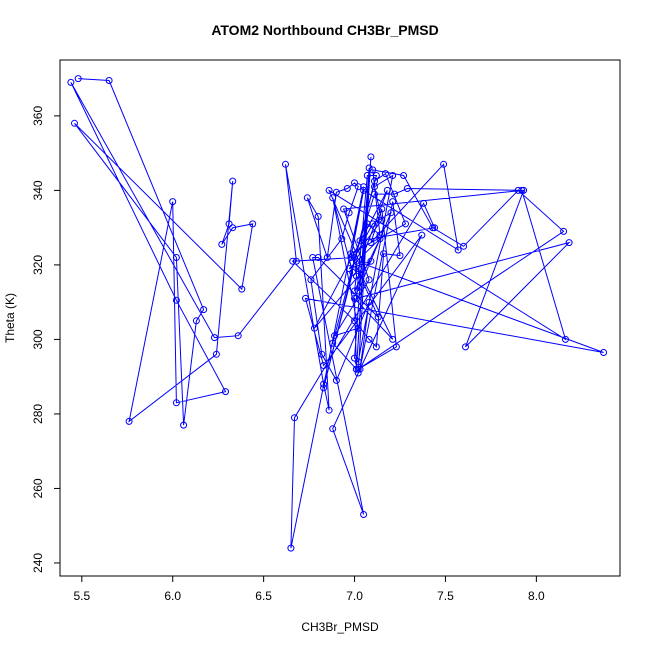  I want to click on x-tick-label: 8.0, so click(536, 596).